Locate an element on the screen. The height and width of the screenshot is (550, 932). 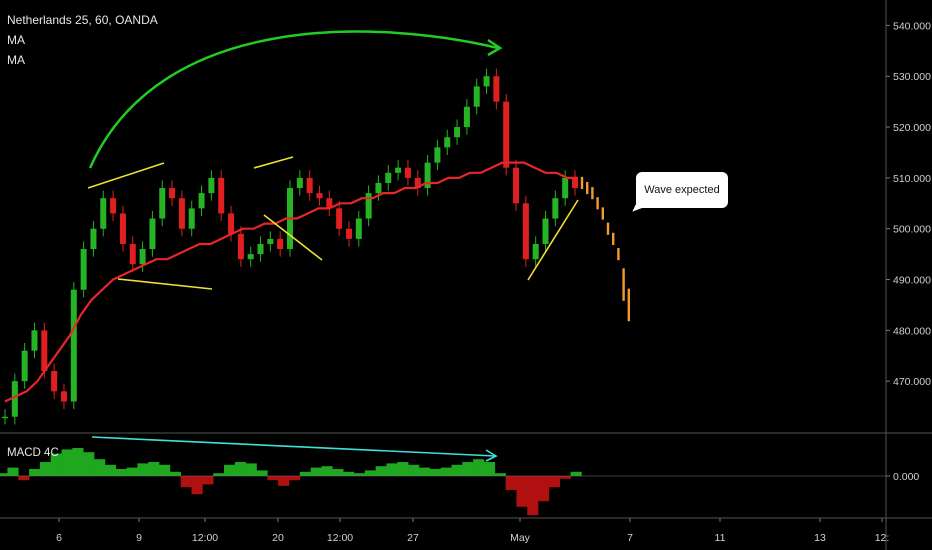
macd-divergence-line is located at coordinates (293, 446).